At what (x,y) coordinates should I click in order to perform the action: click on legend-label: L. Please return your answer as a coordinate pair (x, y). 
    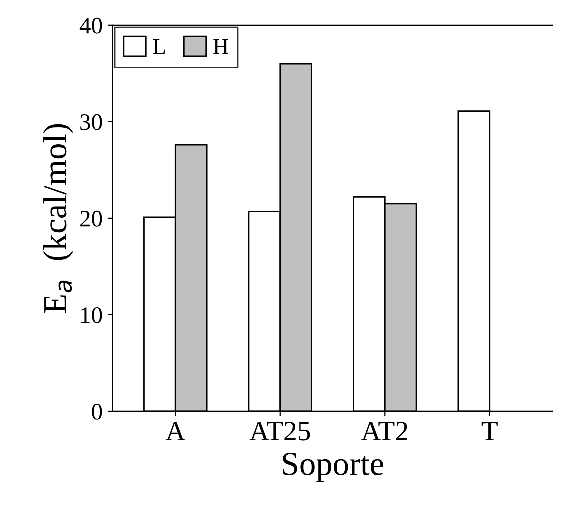
    Looking at the image, I should click on (159, 47).